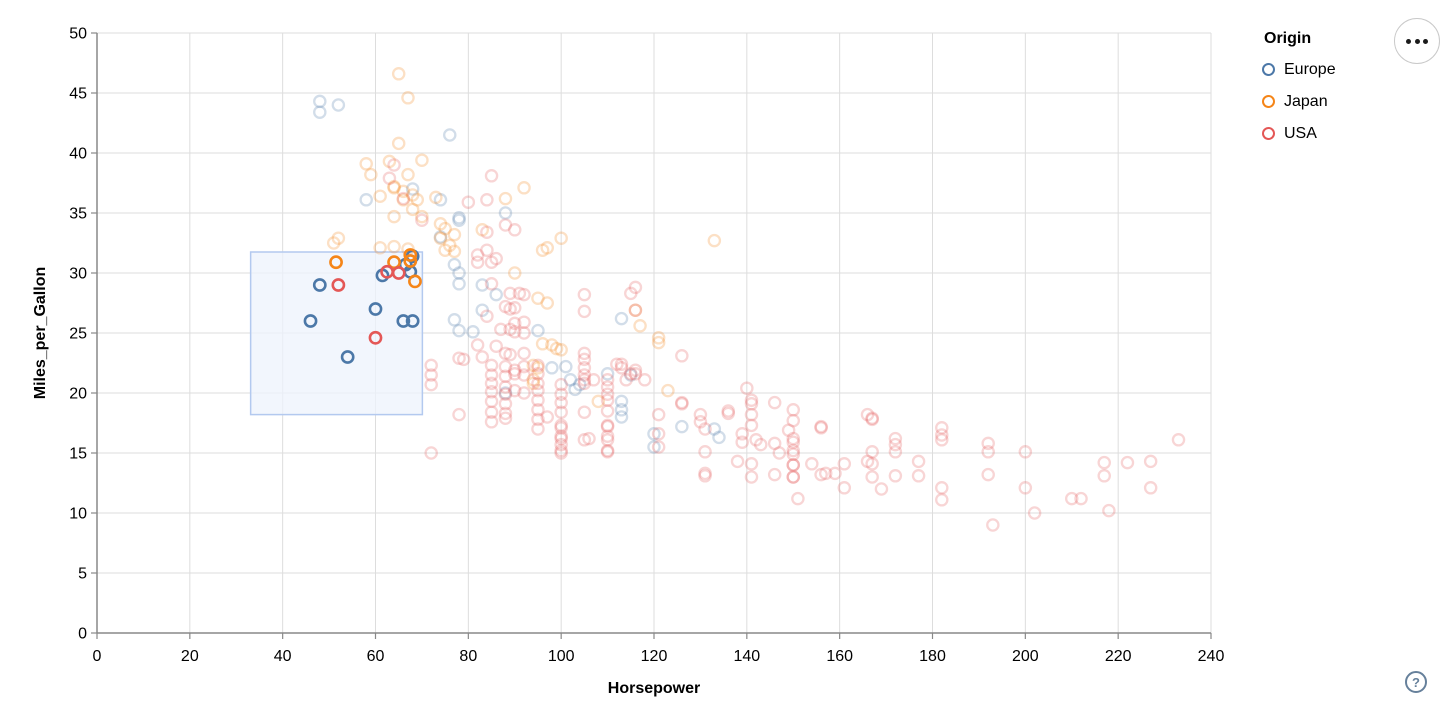 The image size is (1454, 712). What do you see at coordinates (336, 333) in the screenshot?
I see `brush-selection` at bounding box center [336, 333].